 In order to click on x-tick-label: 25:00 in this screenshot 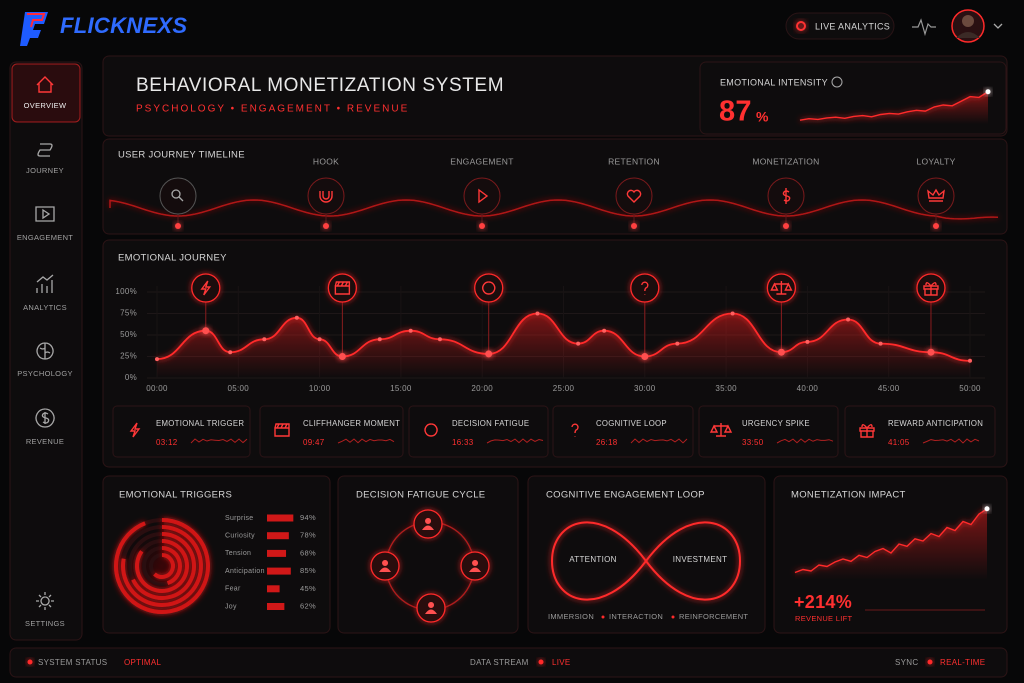, I will do `click(564, 388)`.